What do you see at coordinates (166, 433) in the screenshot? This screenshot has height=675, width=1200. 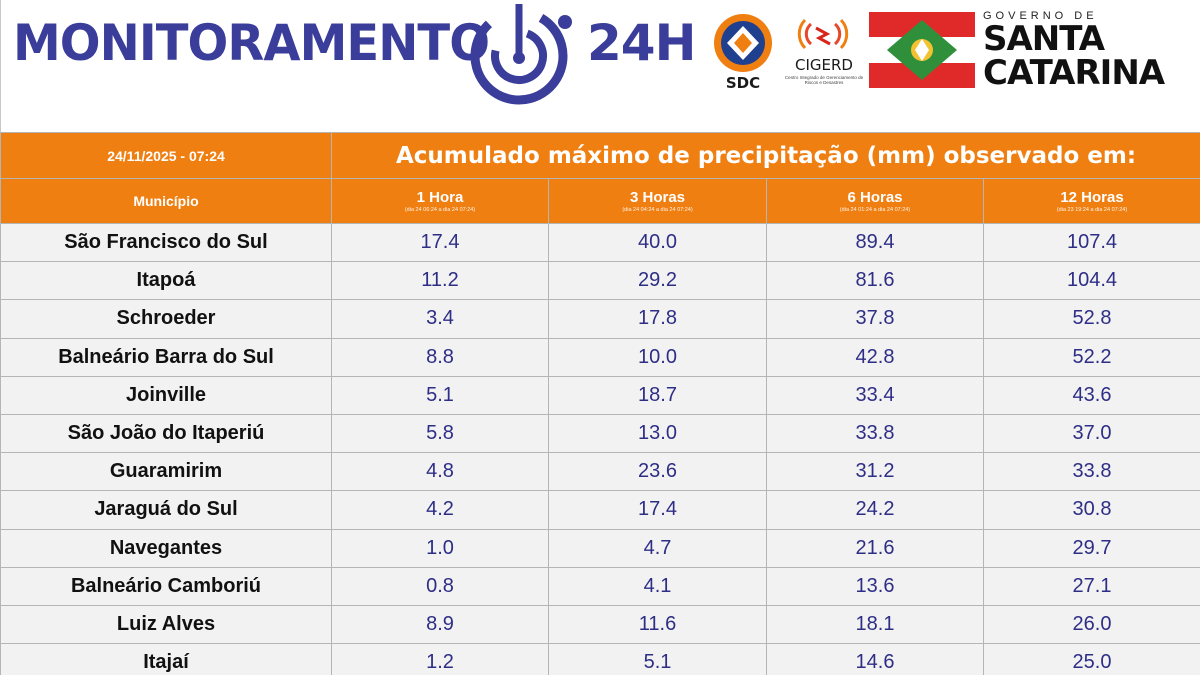 I see `municipio-name: São João do Itaperiú` at bounding box center [166, 433].